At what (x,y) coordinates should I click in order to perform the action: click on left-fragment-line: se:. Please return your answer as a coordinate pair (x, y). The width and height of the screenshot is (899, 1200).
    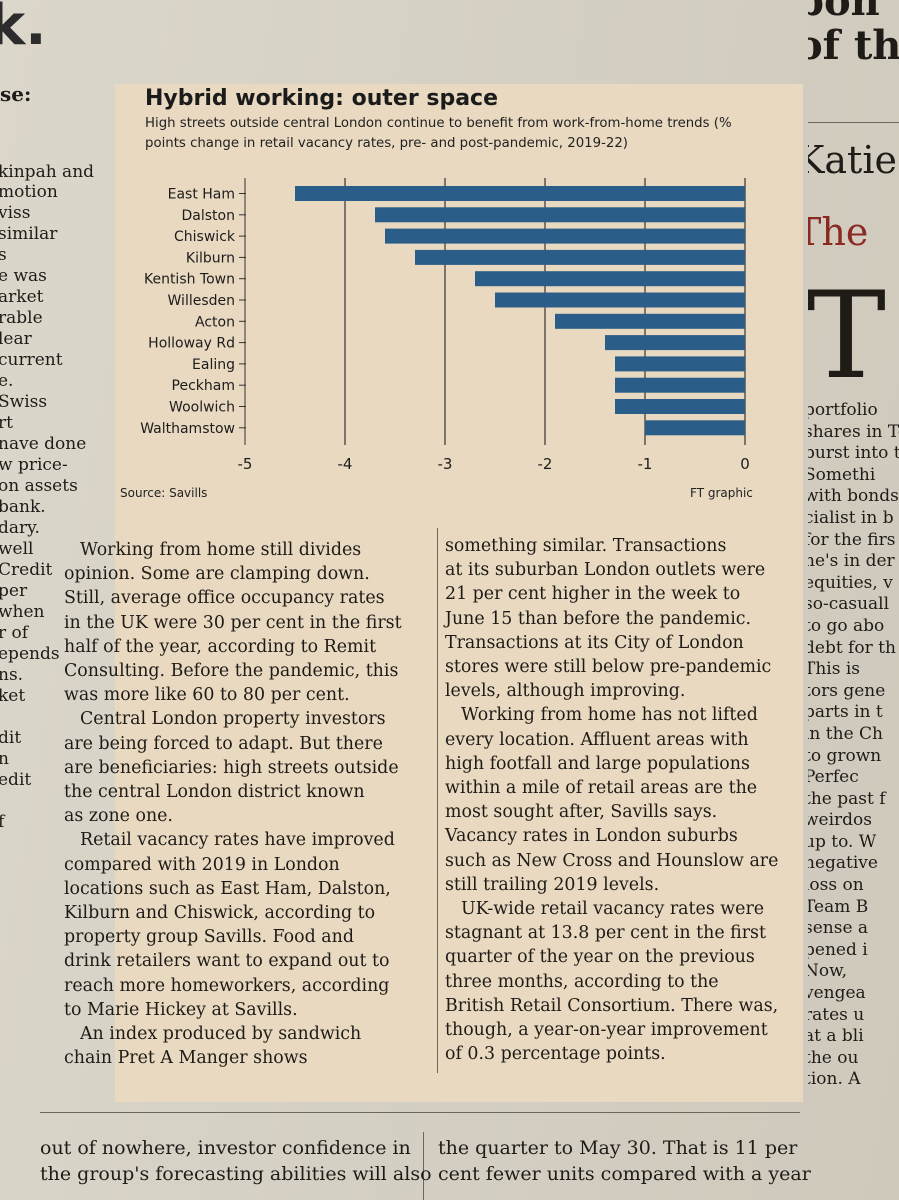
    Looking at the image, I should click on (16, 94).